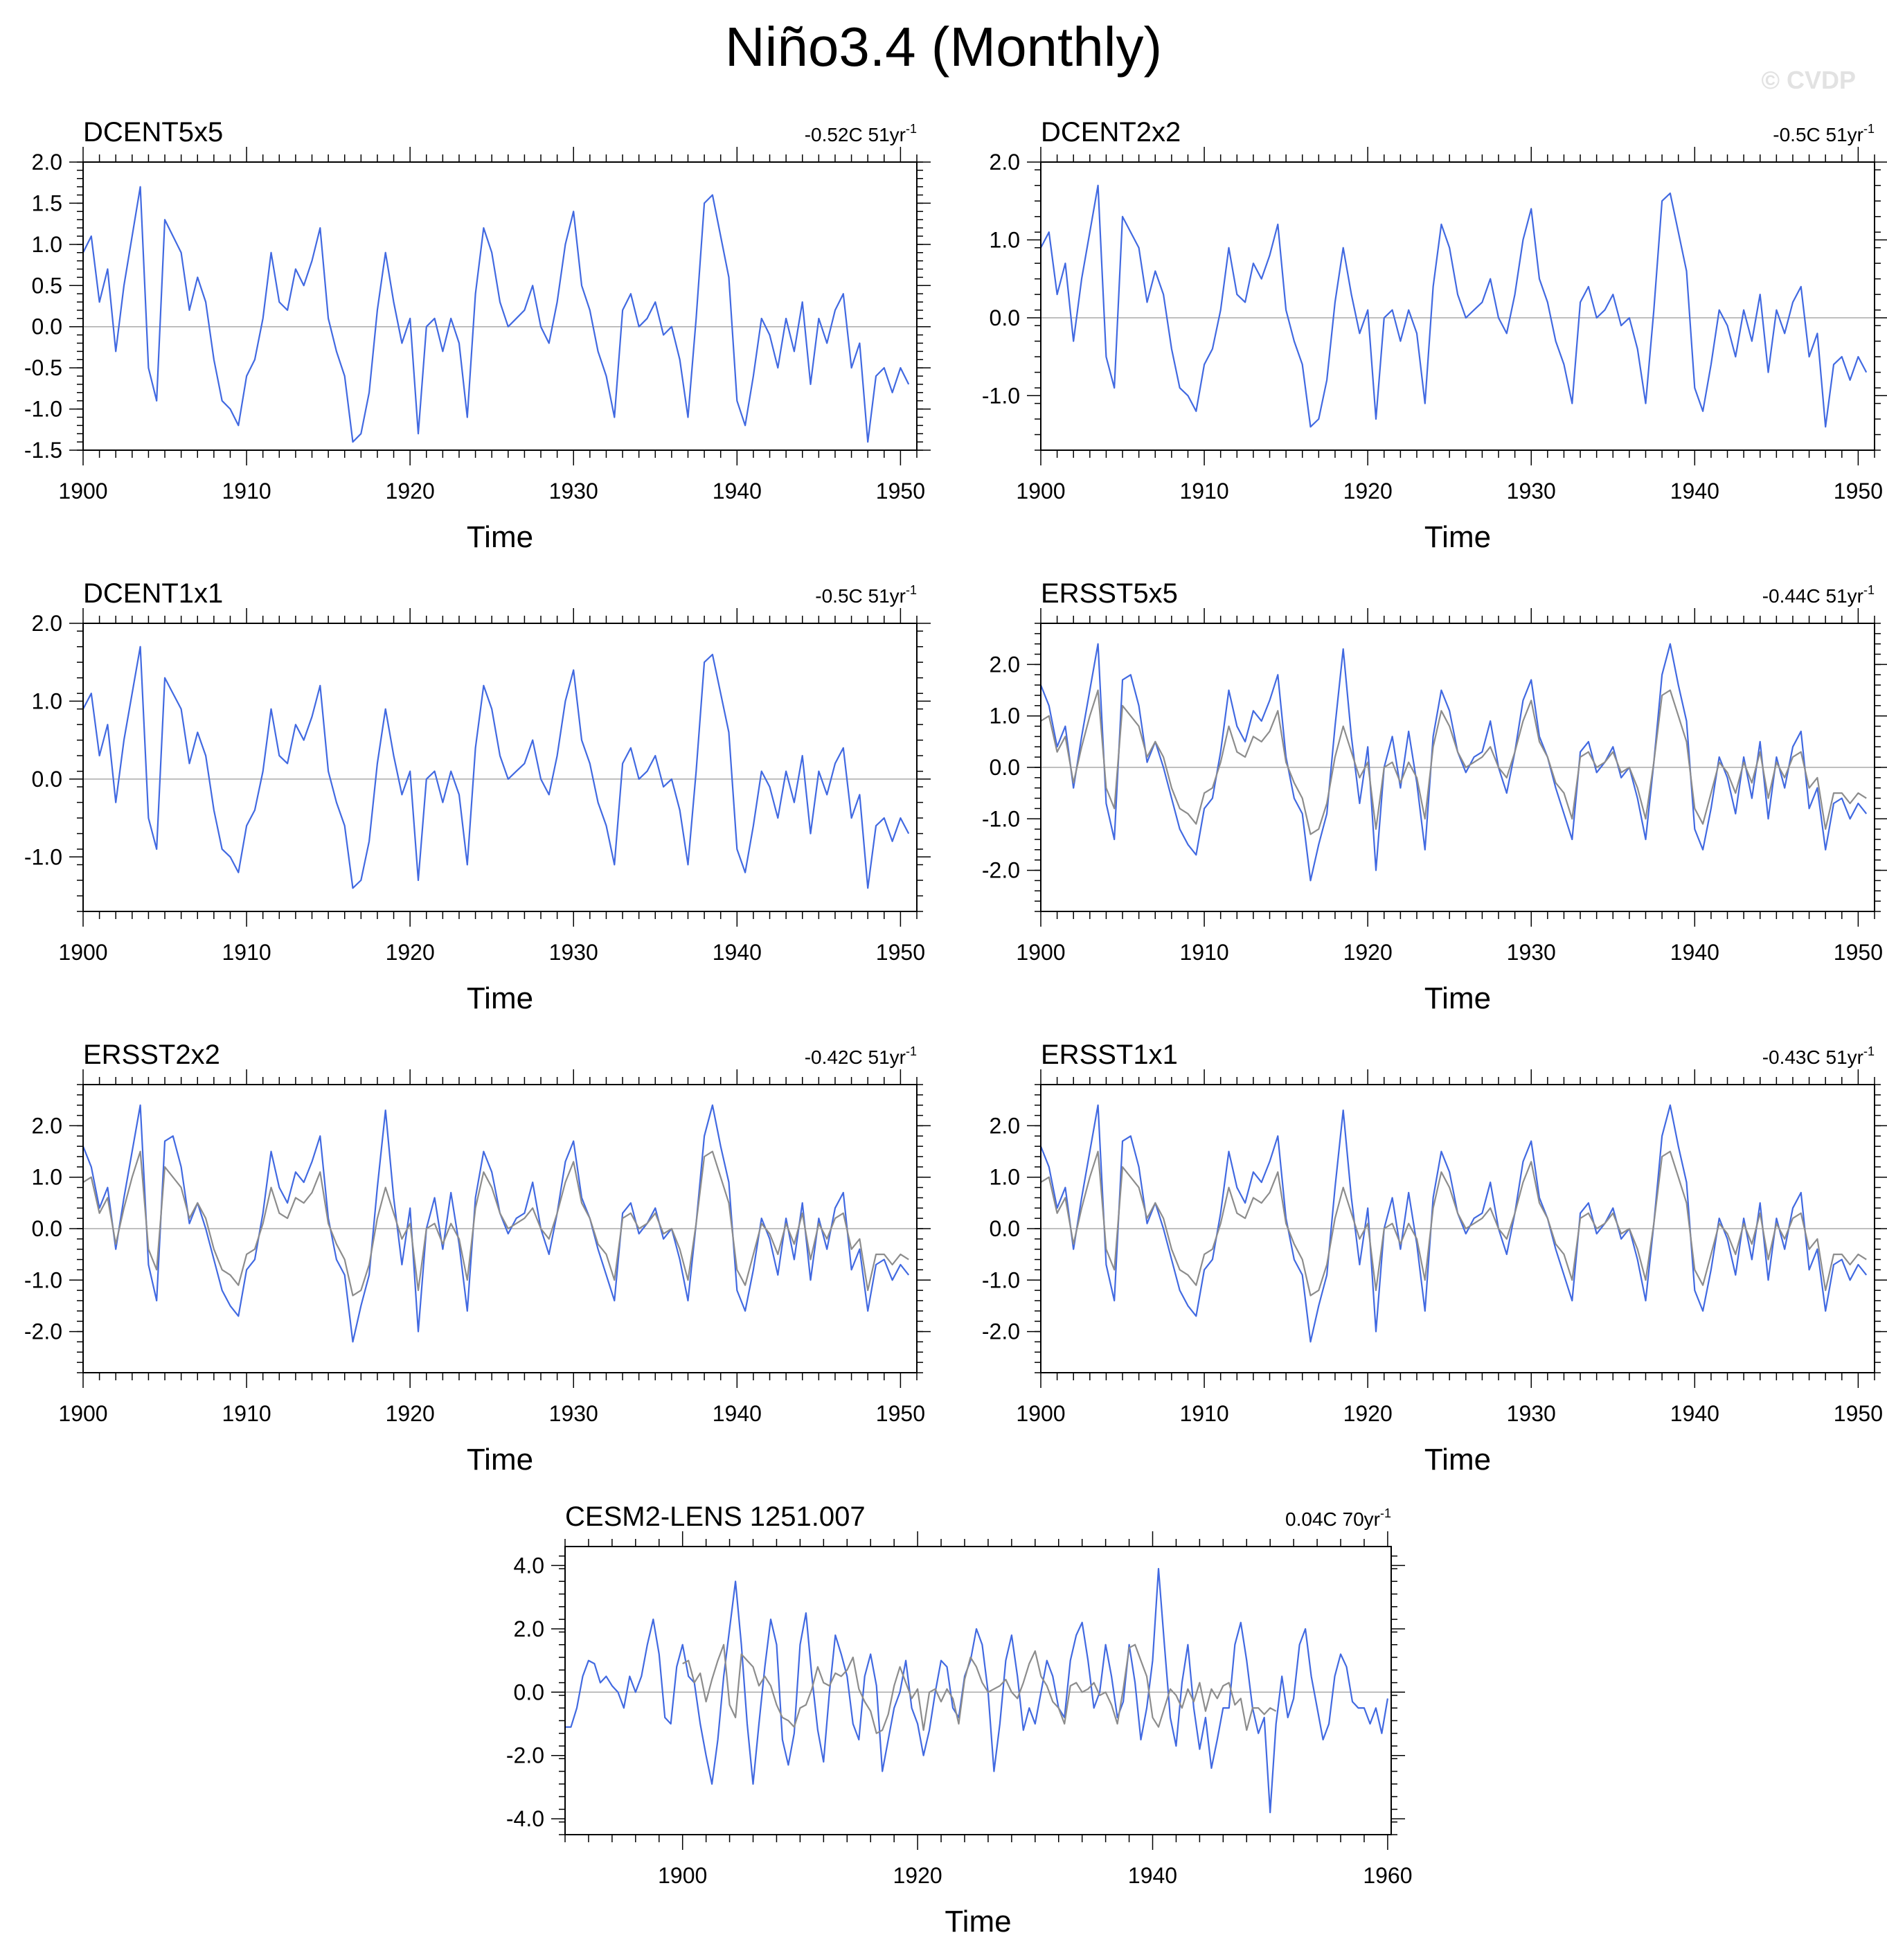  Describe the element at coordinates (525, 1819) in the screenshot. I see `panel-7-ytick-label: -4.0` at that location.